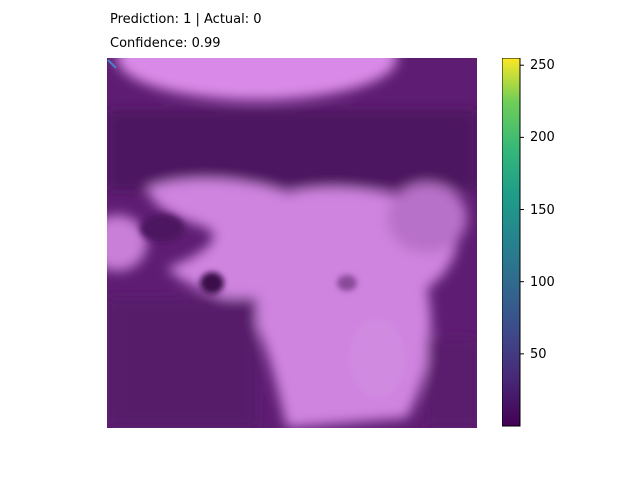 The height and width of the screenshot is (480, 640). What do you see at coordinates (257, 79) in the screenshot?
I see `bright-region-top` at bounding box center [257, 79].